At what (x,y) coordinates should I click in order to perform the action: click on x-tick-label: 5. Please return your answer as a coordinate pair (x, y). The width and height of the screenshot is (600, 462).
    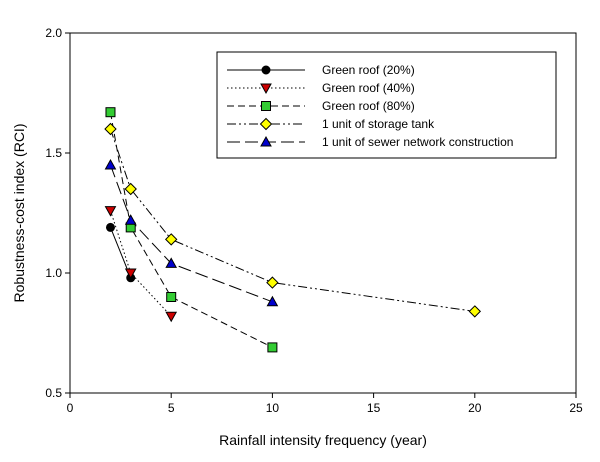
    Looking at the image, I should click on (171, 408).